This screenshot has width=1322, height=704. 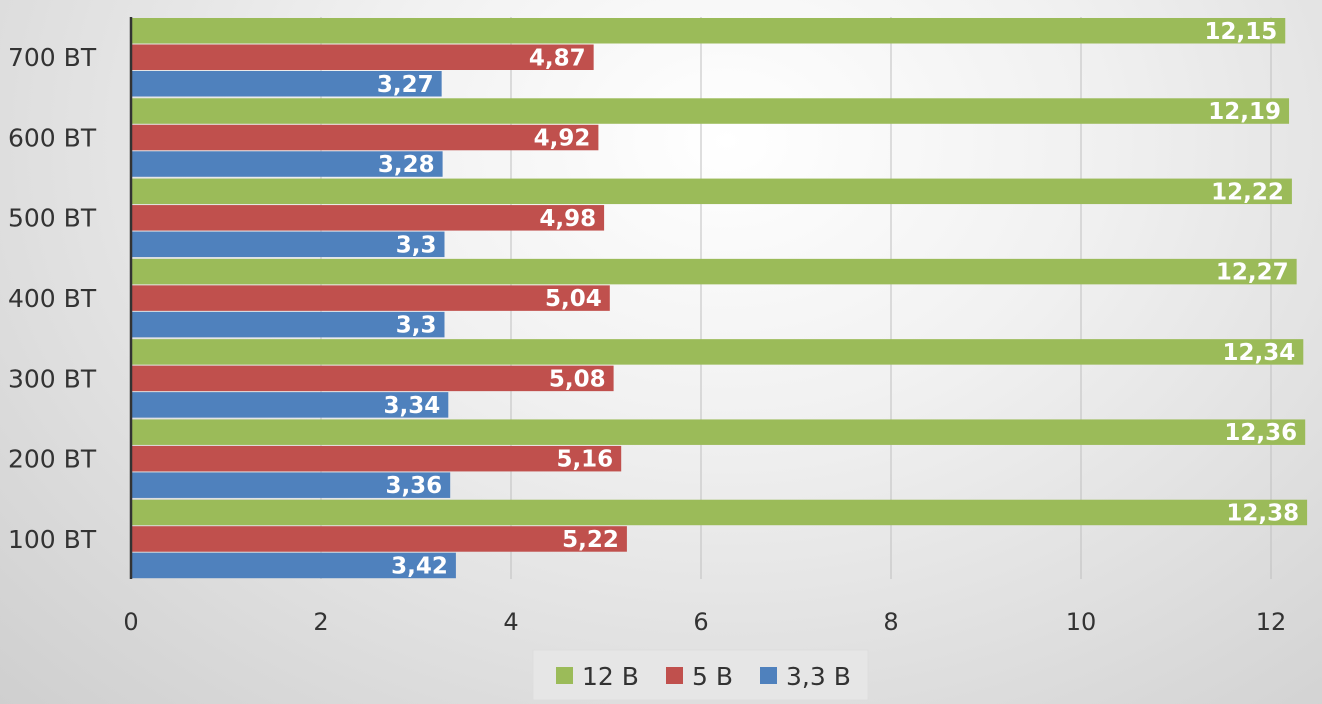 What do you see at coordinates (52, 539) in the screenshot?
I see `category-label: 100 ВТ` at bounding box center [52, 539].